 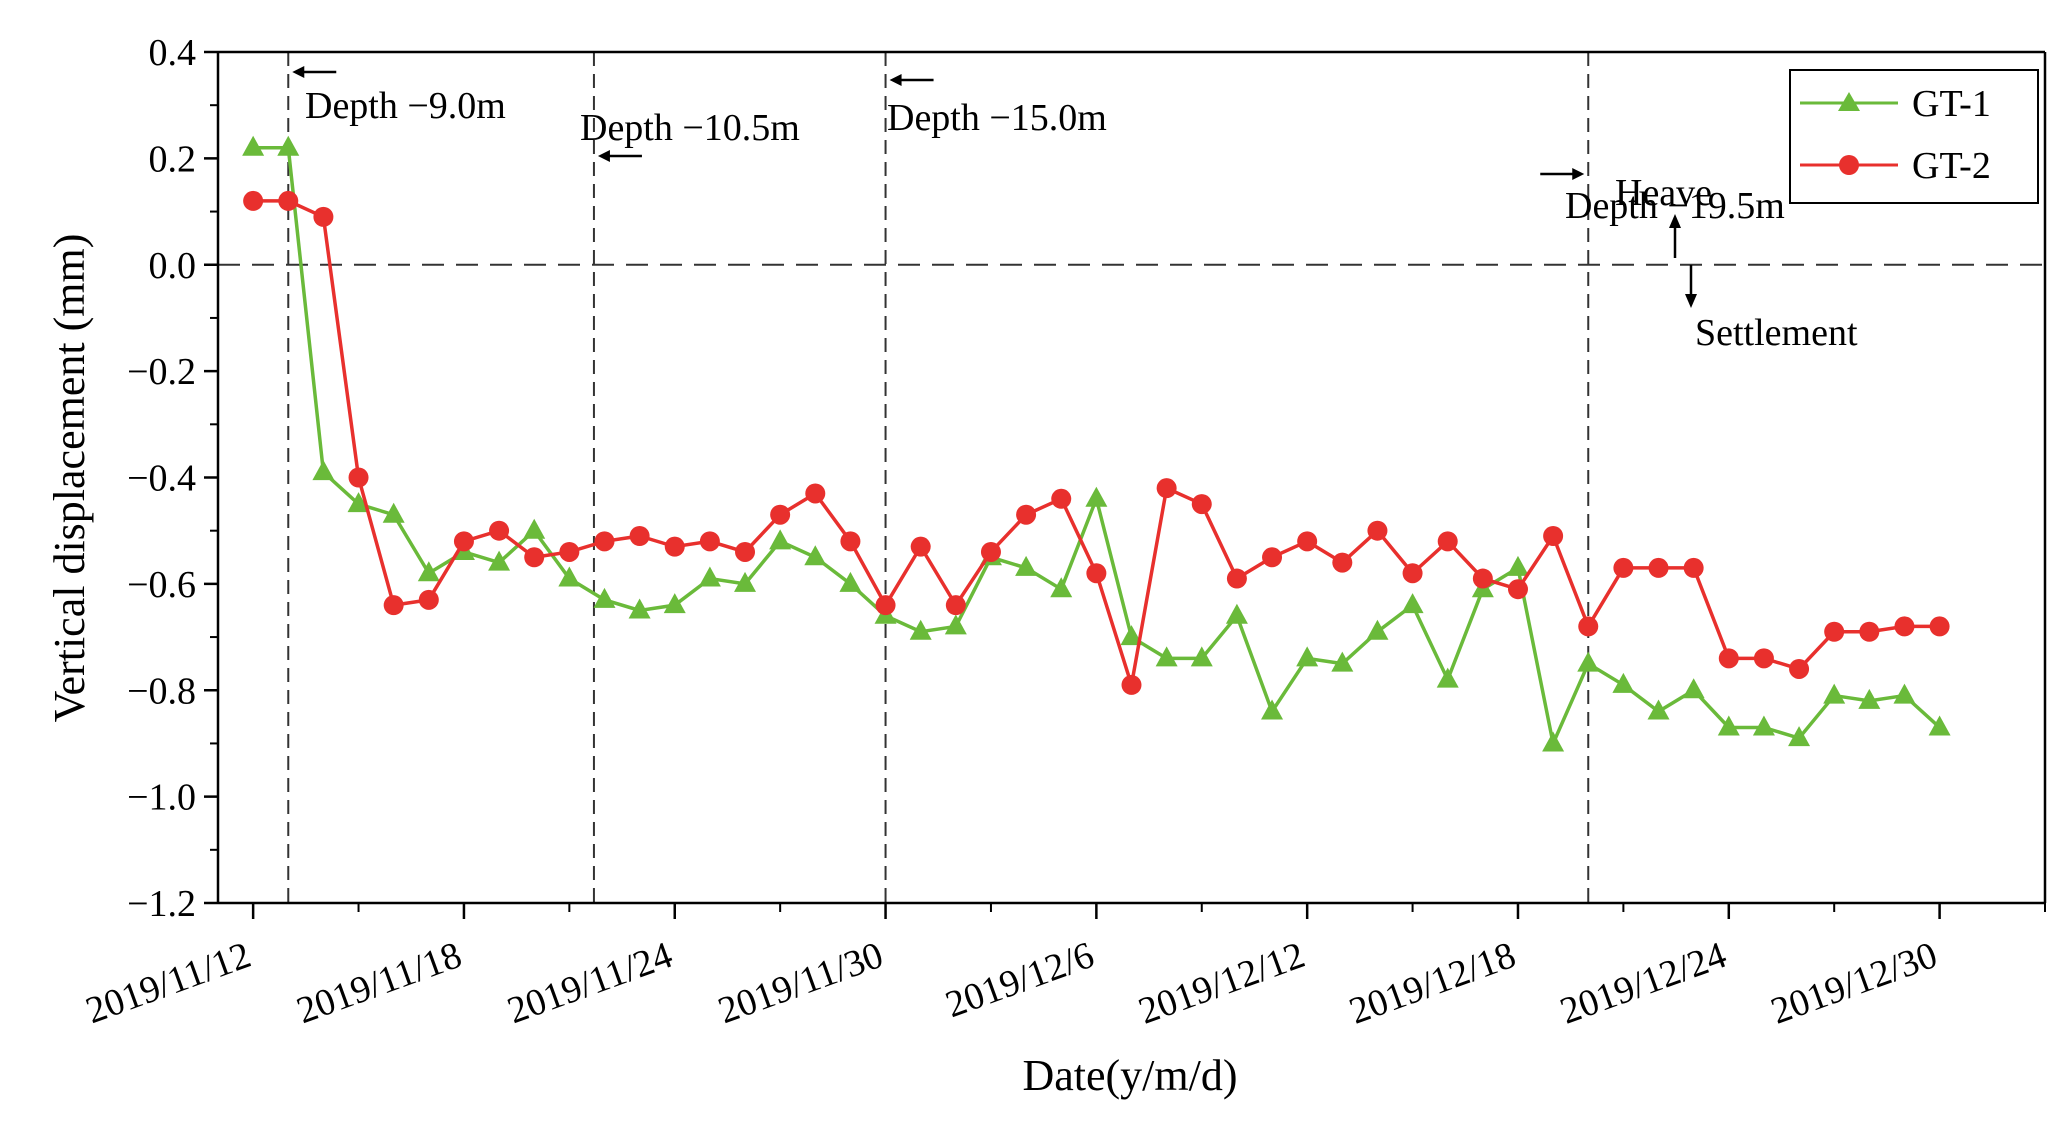 What do you see at coordinates (1849, 165) in the screenshot?
I see `legend-marker-gt2` at bounding box center [1849, 165].